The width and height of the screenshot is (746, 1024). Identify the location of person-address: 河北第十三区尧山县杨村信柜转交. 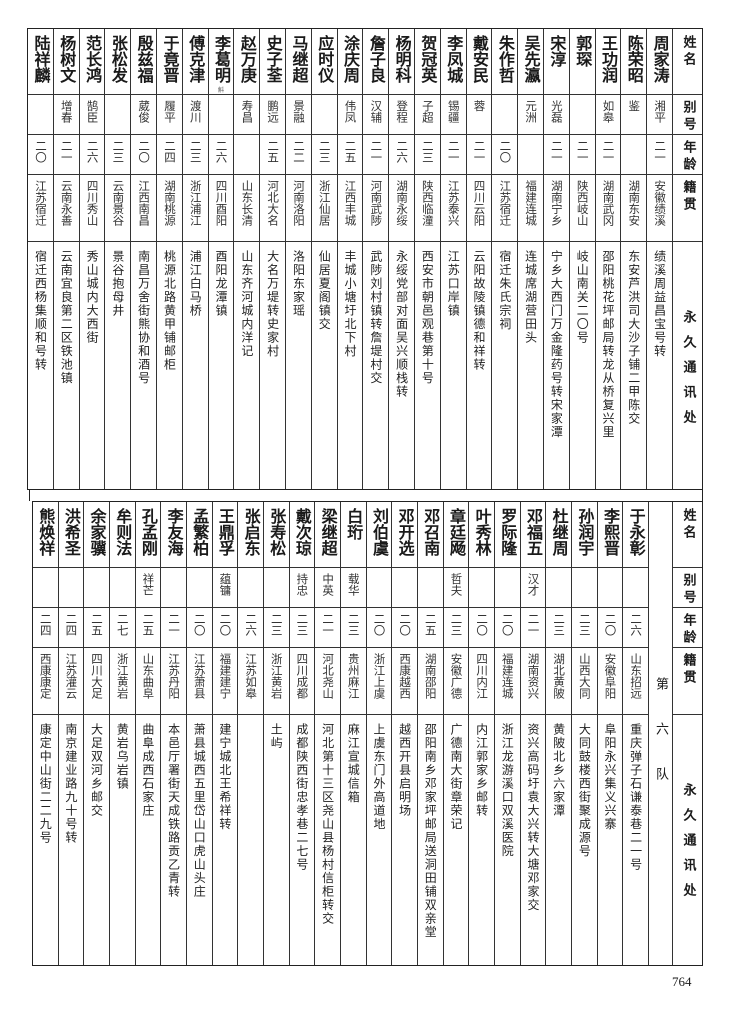
(327, 824).